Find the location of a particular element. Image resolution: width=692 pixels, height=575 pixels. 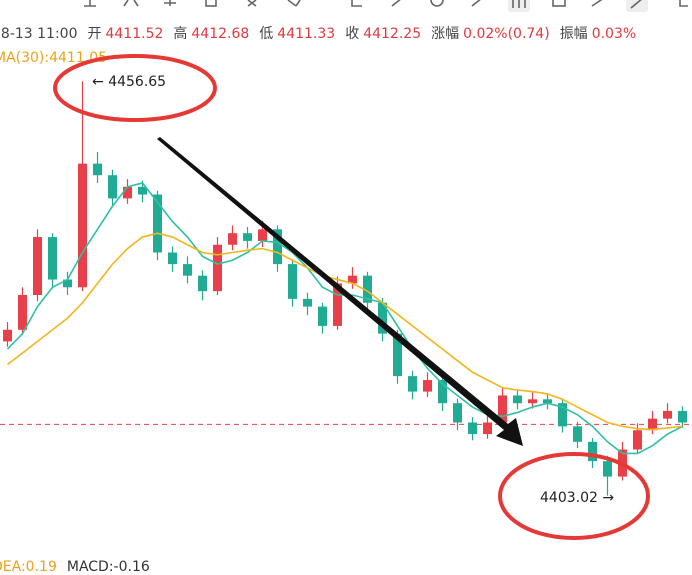

header-label: 收 is located at coordinates (352, 34).